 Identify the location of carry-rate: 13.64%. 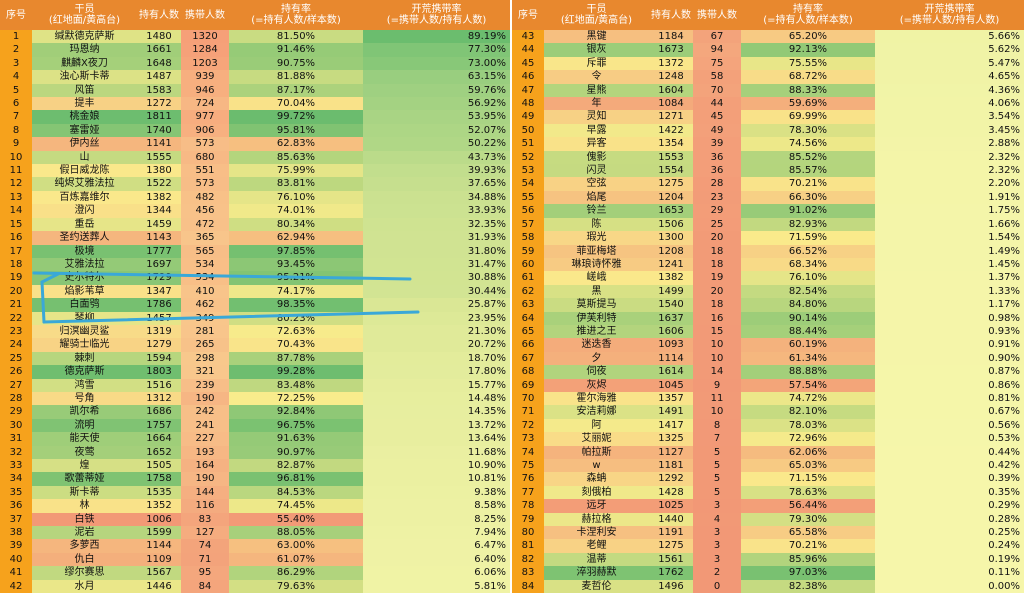
(436, 439).